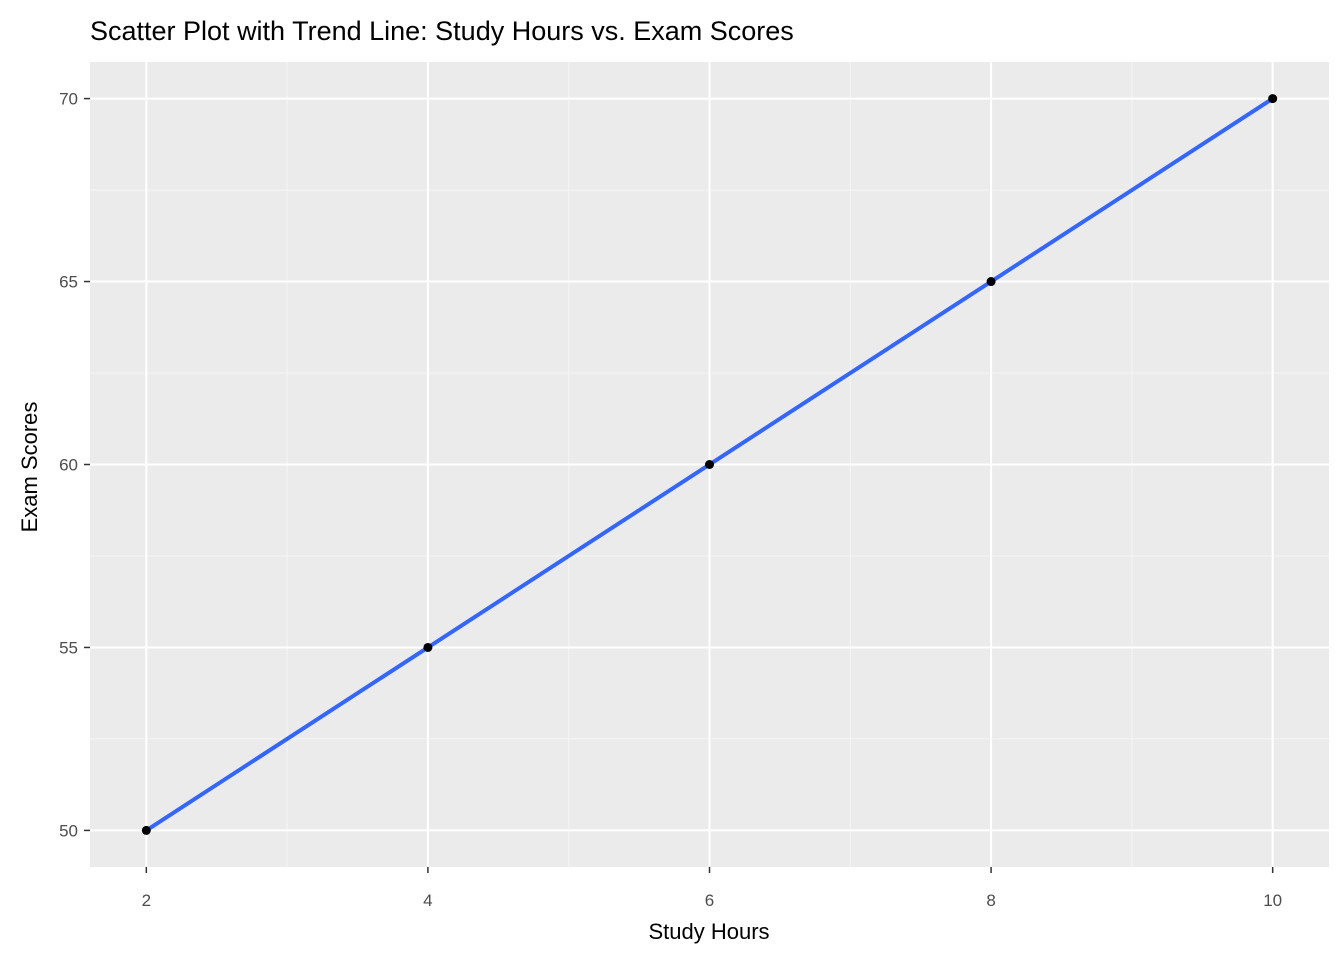 Image resolution: width=1344 pixels, height=960 pixels. What do you see at coordinates (68, 282) in the screenshot?
I see `y-tick-label: 65` at bounding box center [68, 282].